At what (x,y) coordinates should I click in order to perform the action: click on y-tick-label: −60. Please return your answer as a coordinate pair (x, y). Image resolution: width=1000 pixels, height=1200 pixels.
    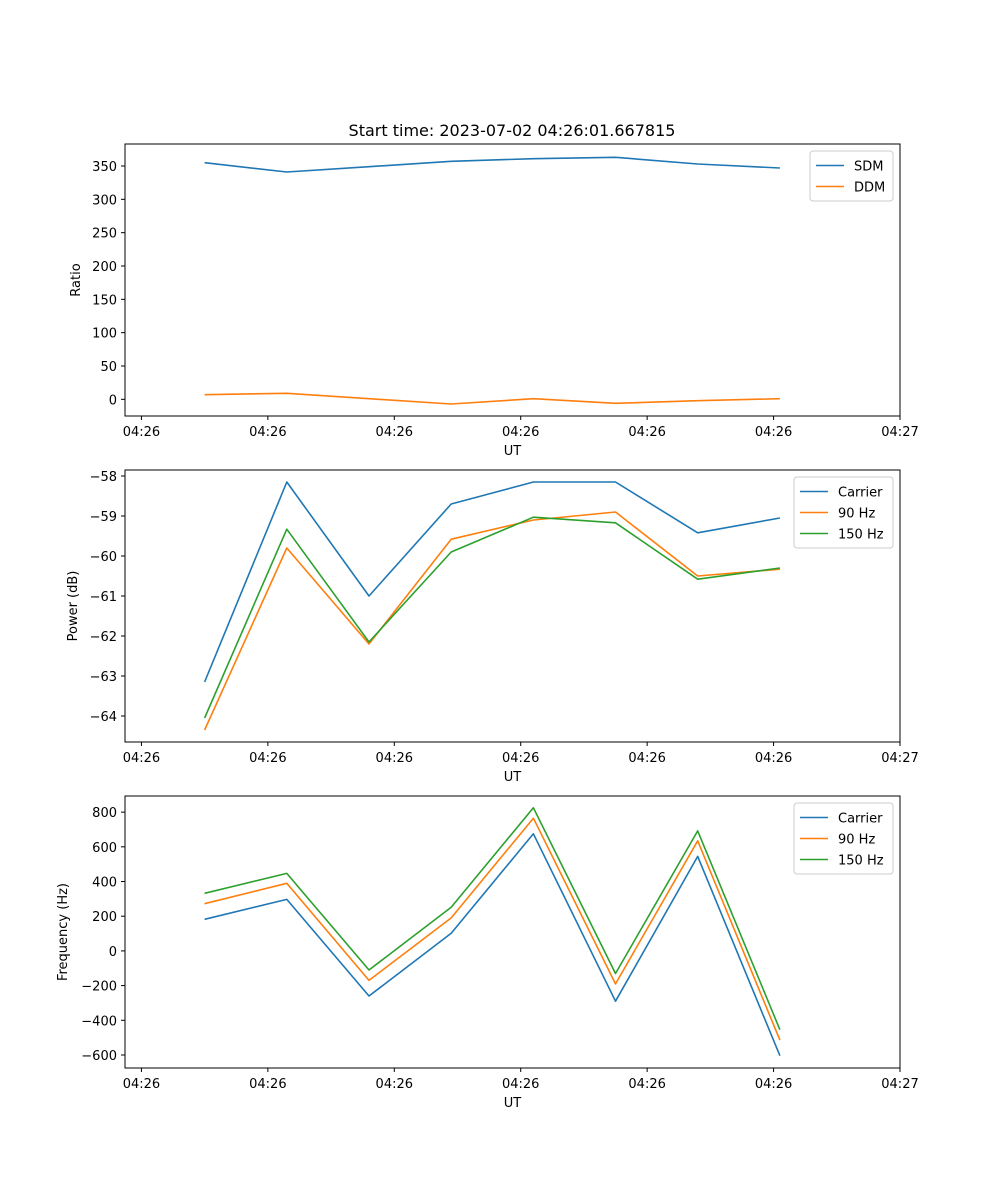
    Looking at the image, I should click on (103, 557).